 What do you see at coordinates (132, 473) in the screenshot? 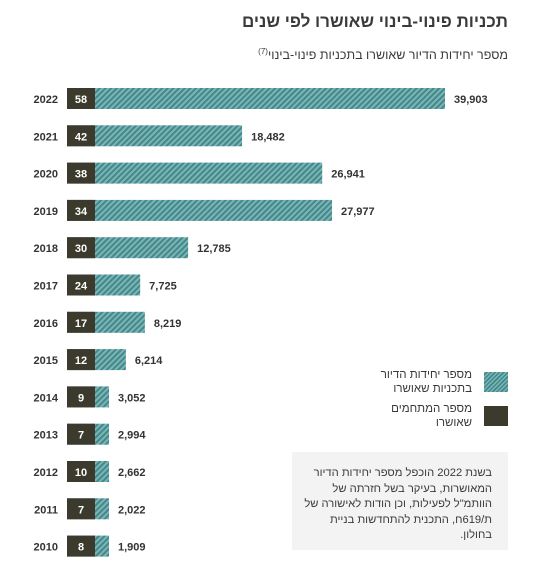
I see `units-value-label: 2,662` at bounding box center [132, 473].